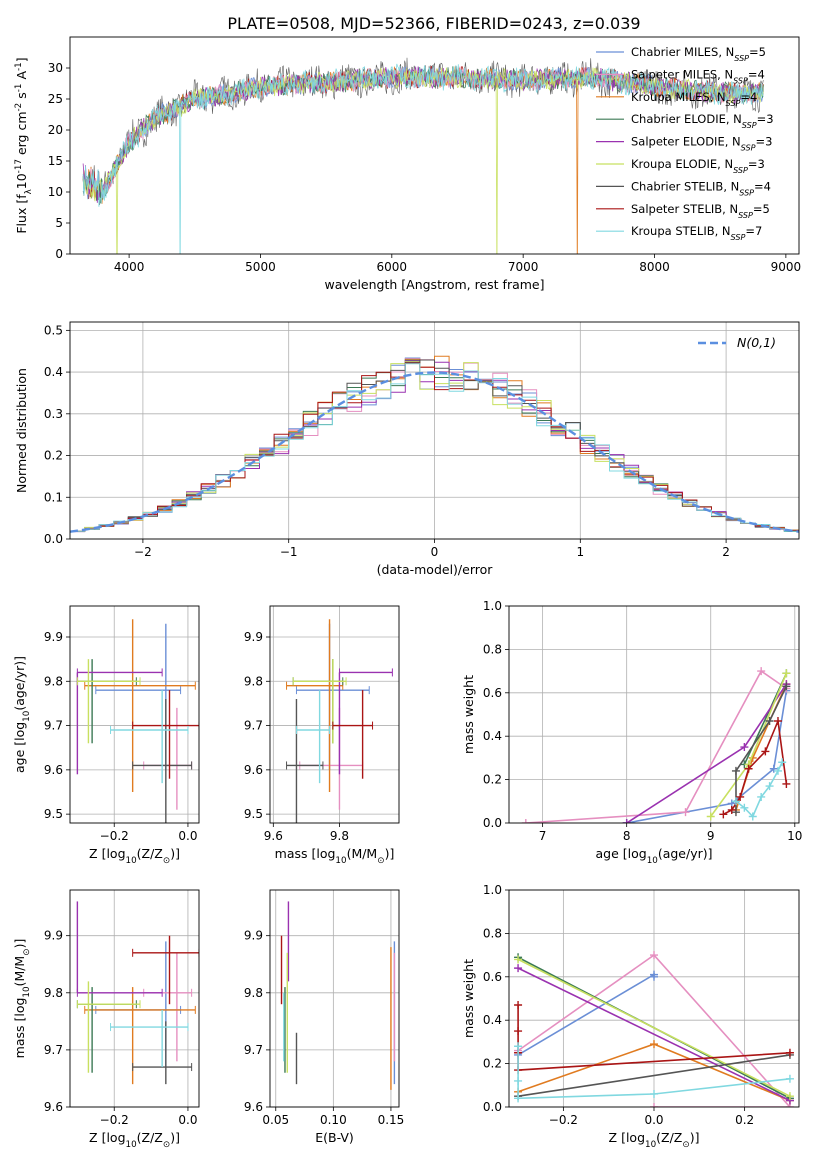 Image resolution: width=819 pixels, height=1170 pixels. I want to click on y-tick-label: 1.0, so click(492, 890).